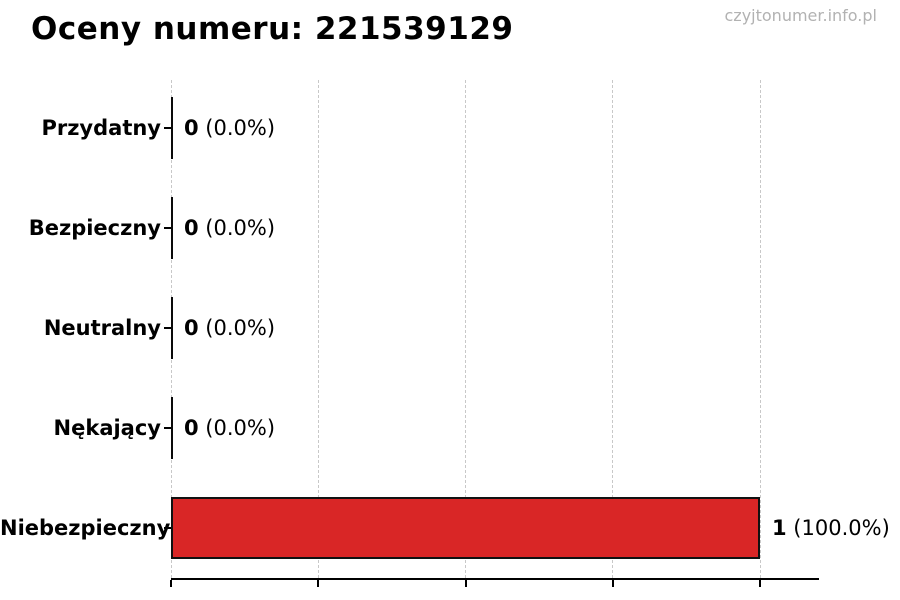 This screenshot has width=900, height=600. Describe the element at coordinates (102, 328) in the screenshot. I see `category-label-2: Neutralny` at that location.